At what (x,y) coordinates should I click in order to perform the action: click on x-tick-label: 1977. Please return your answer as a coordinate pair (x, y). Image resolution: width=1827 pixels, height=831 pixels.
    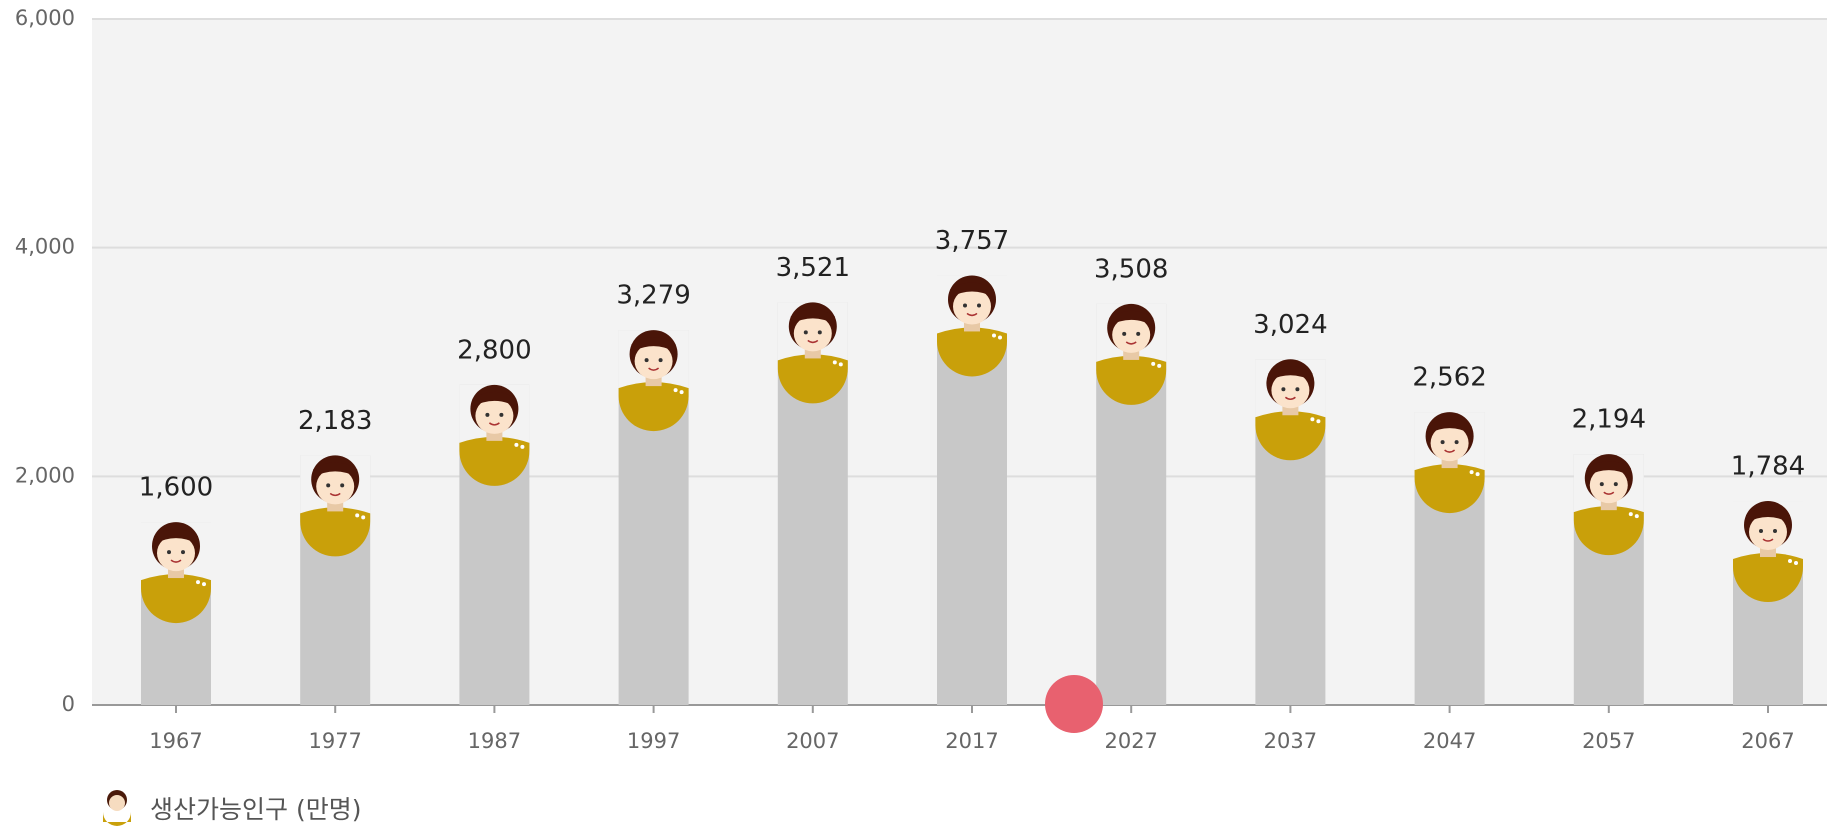
    Looking at the image, I should click on (334, 741).